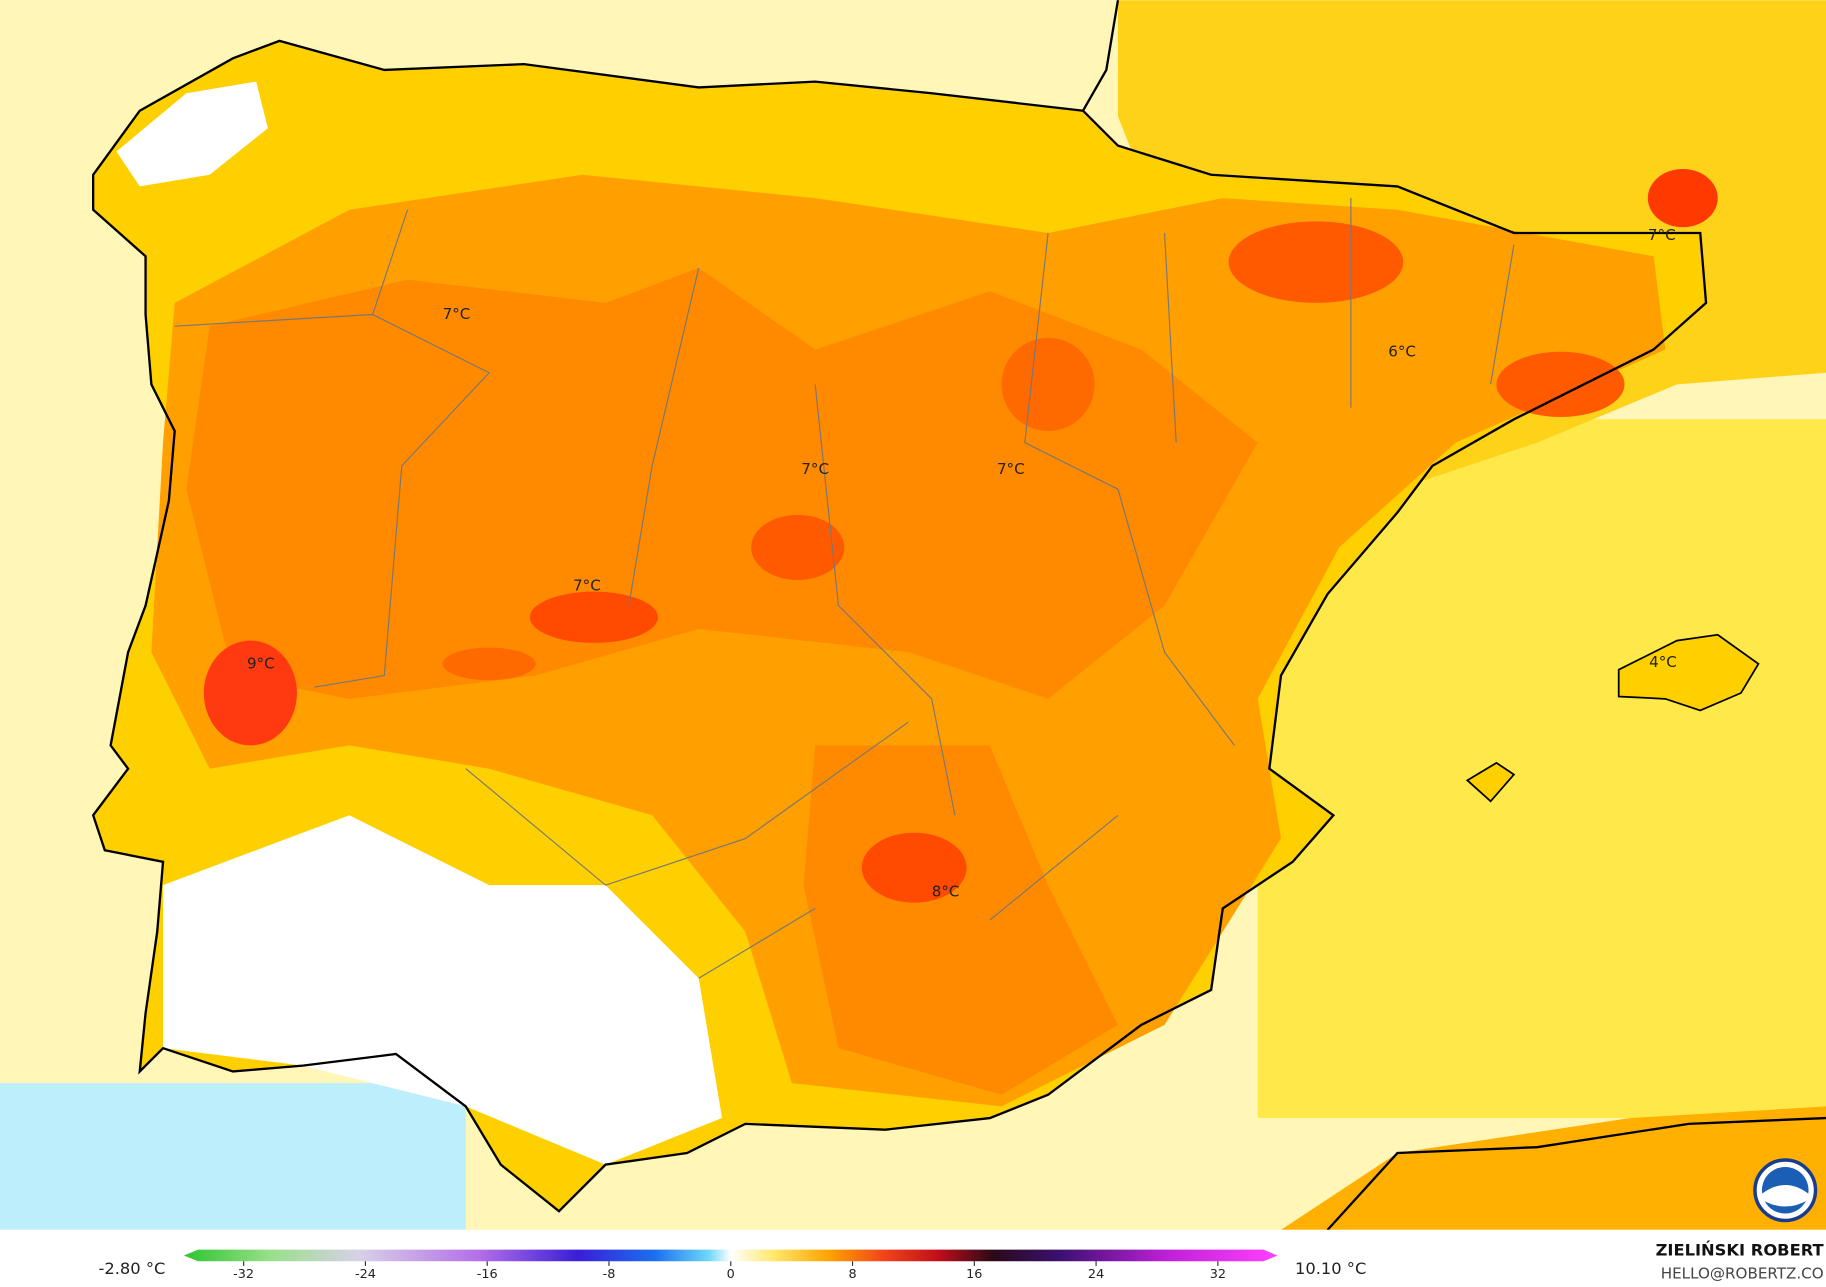 The width and height of the screenshot is (1826, 1287). What do you see at coordinates (974, 1274) in the screenshot?
I see `colorbar-tick-label: 16` at bounding box center [974, 1274].